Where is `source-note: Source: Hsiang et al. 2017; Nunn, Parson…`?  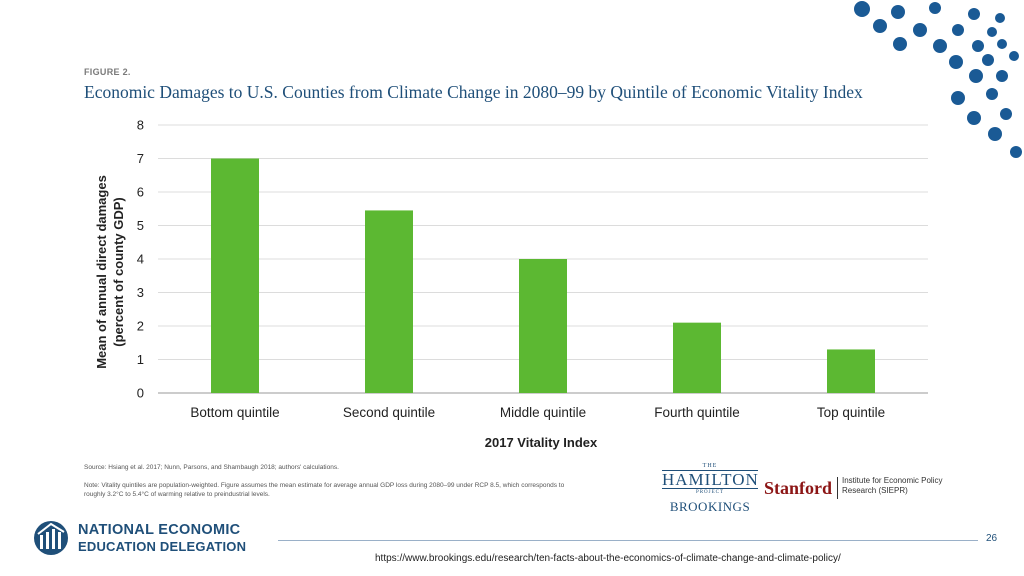
source-note: Source: Hsiang et al. 2017; Nunn, Parson… is located at coordinates (211, 467).